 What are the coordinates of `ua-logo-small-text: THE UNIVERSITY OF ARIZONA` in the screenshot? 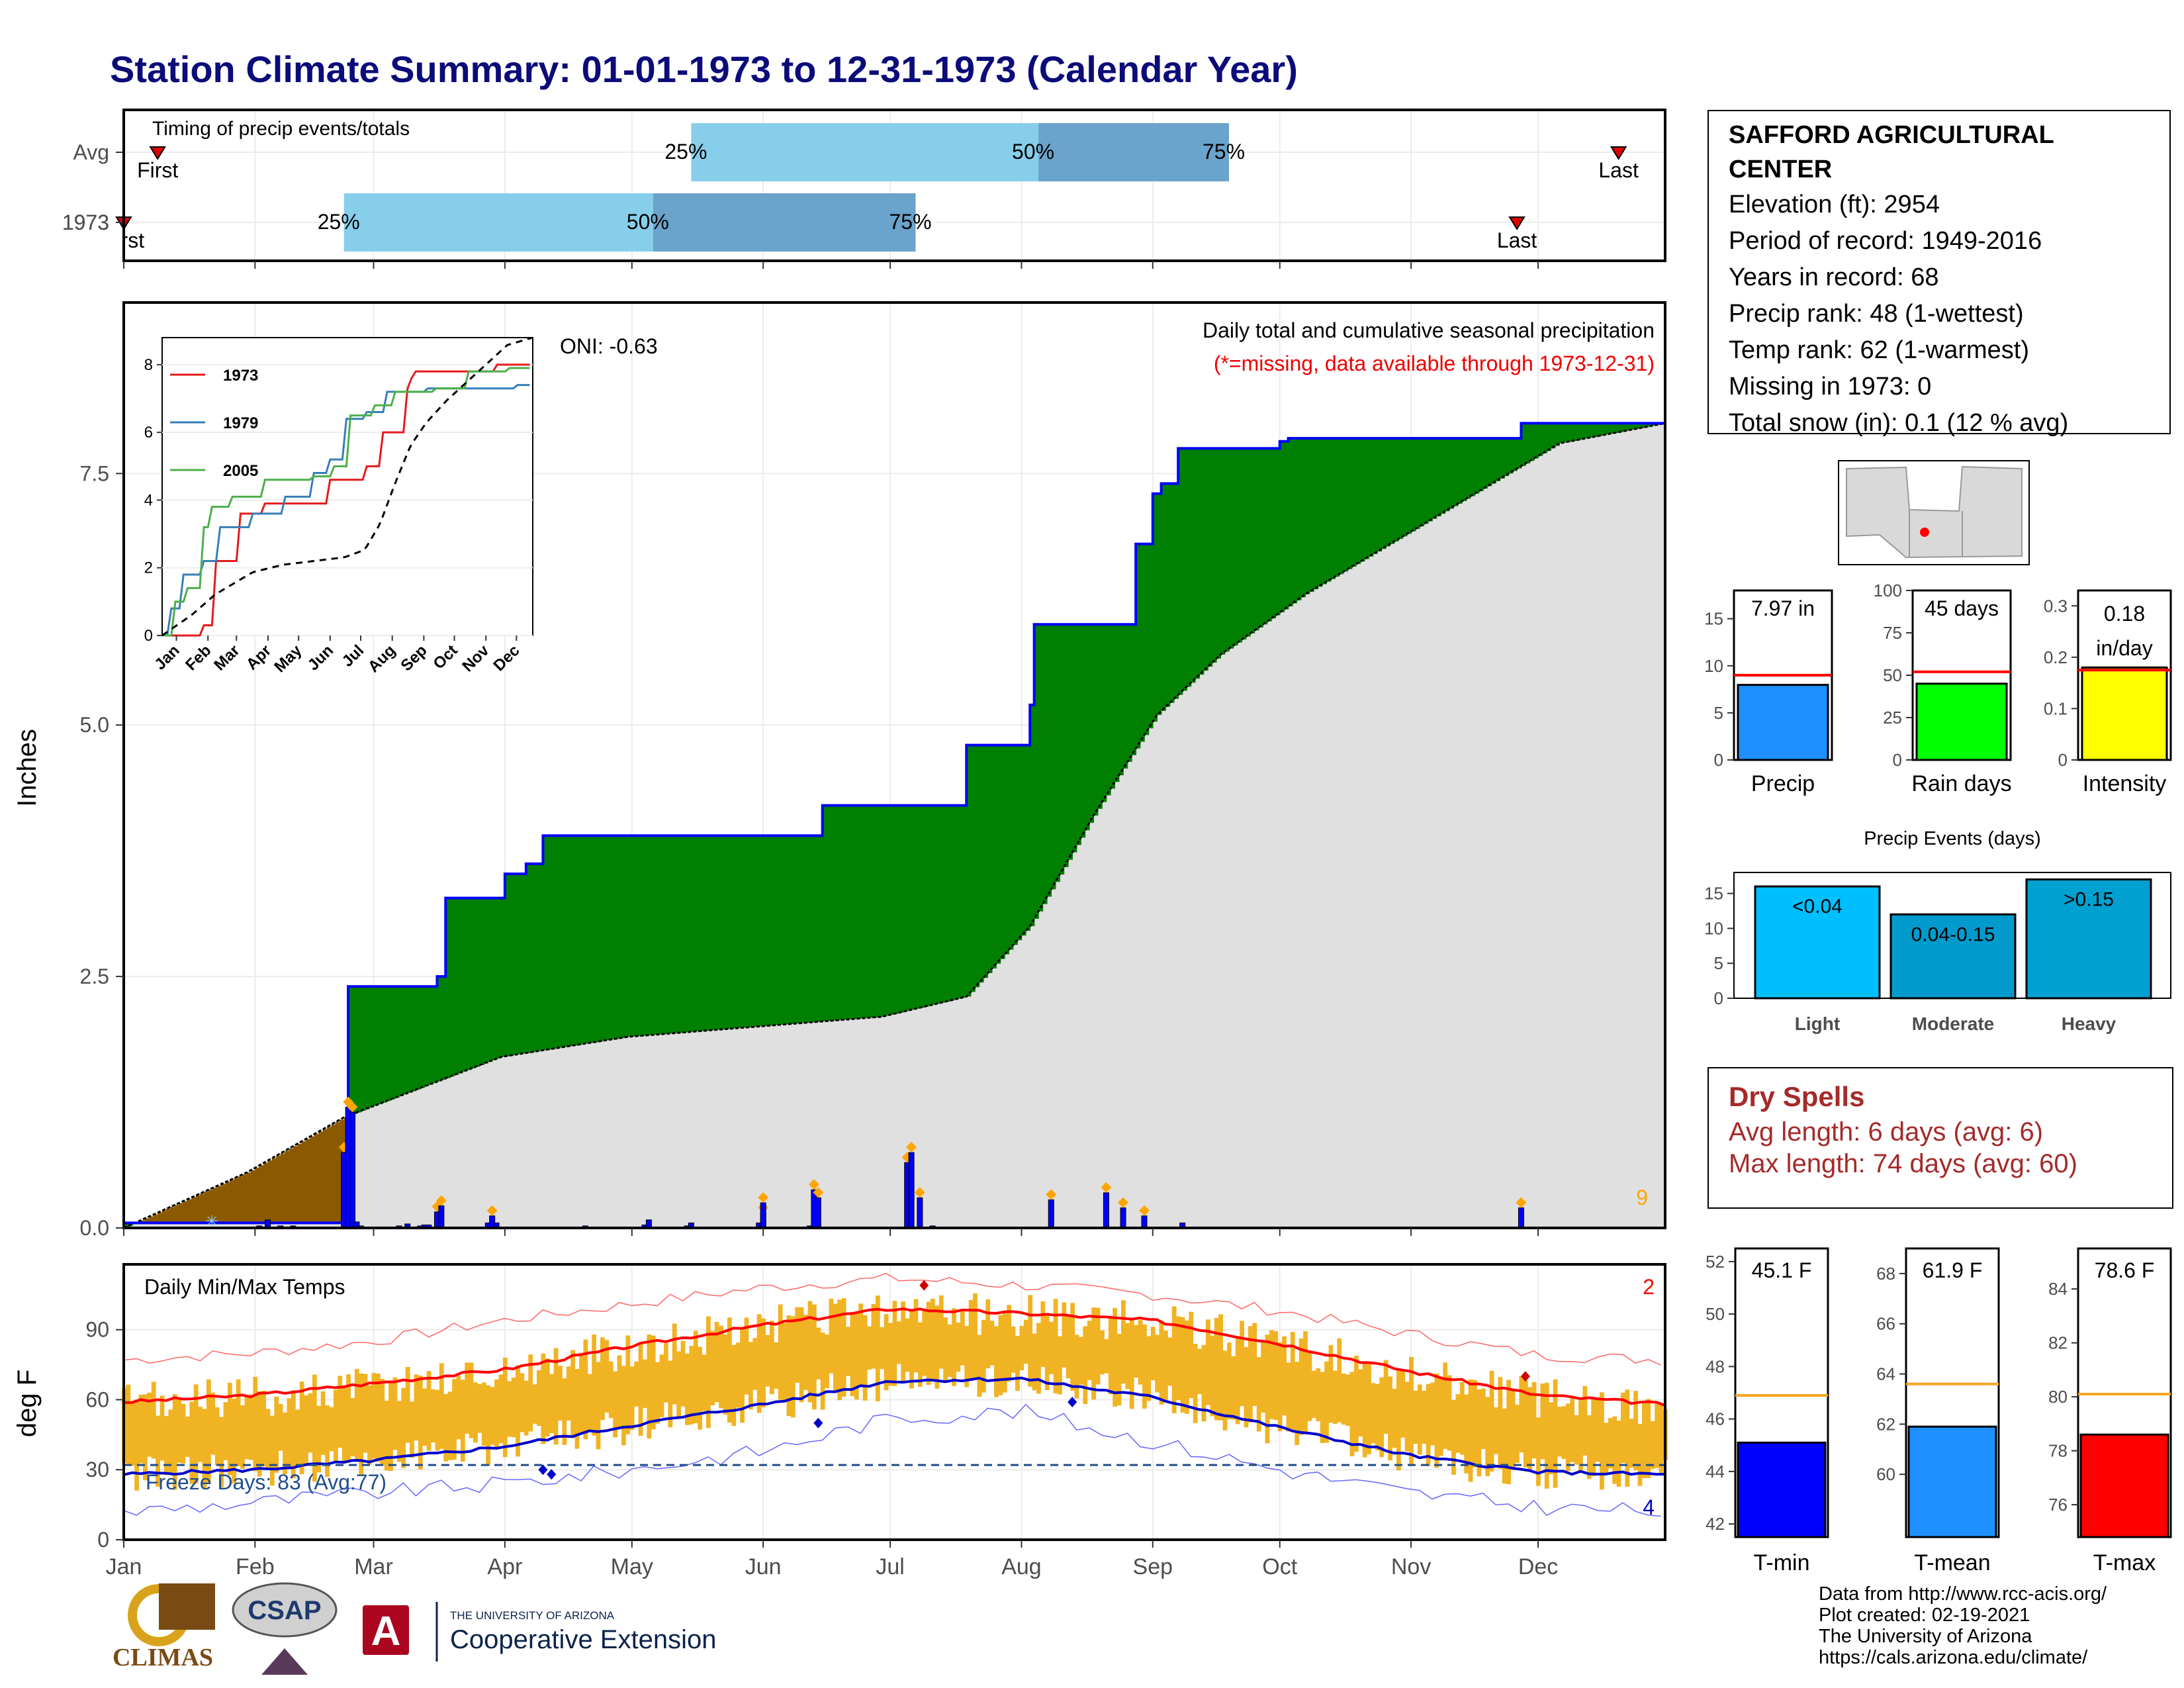 It's located at (532, 1615).